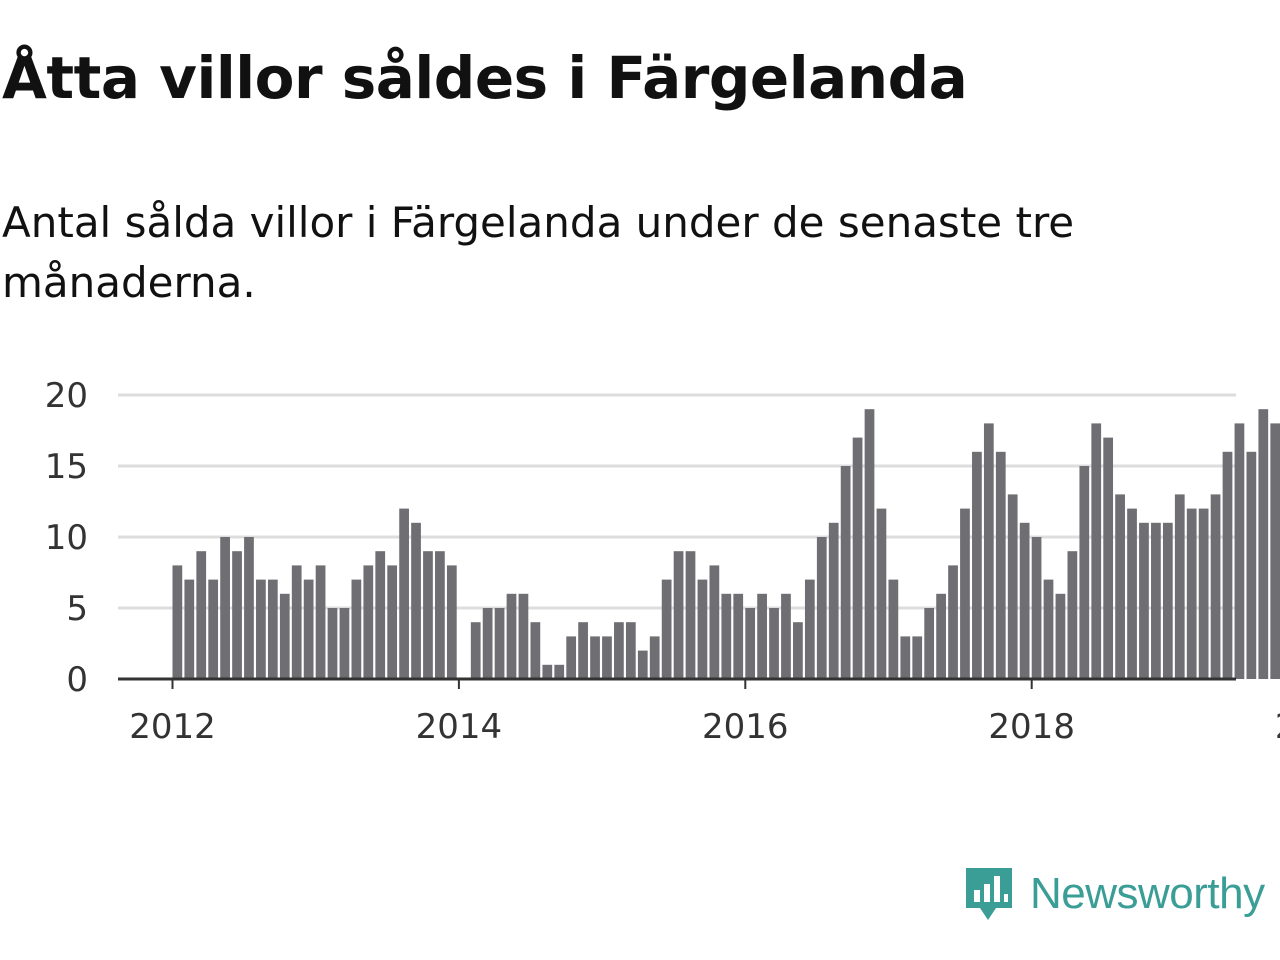 The height and width of the screenshot is (960, 1280). What do you see at coordinates (745, 727) in the screenshot?
I see `x-tick-label: 2016` at bounding box center [745, 727].